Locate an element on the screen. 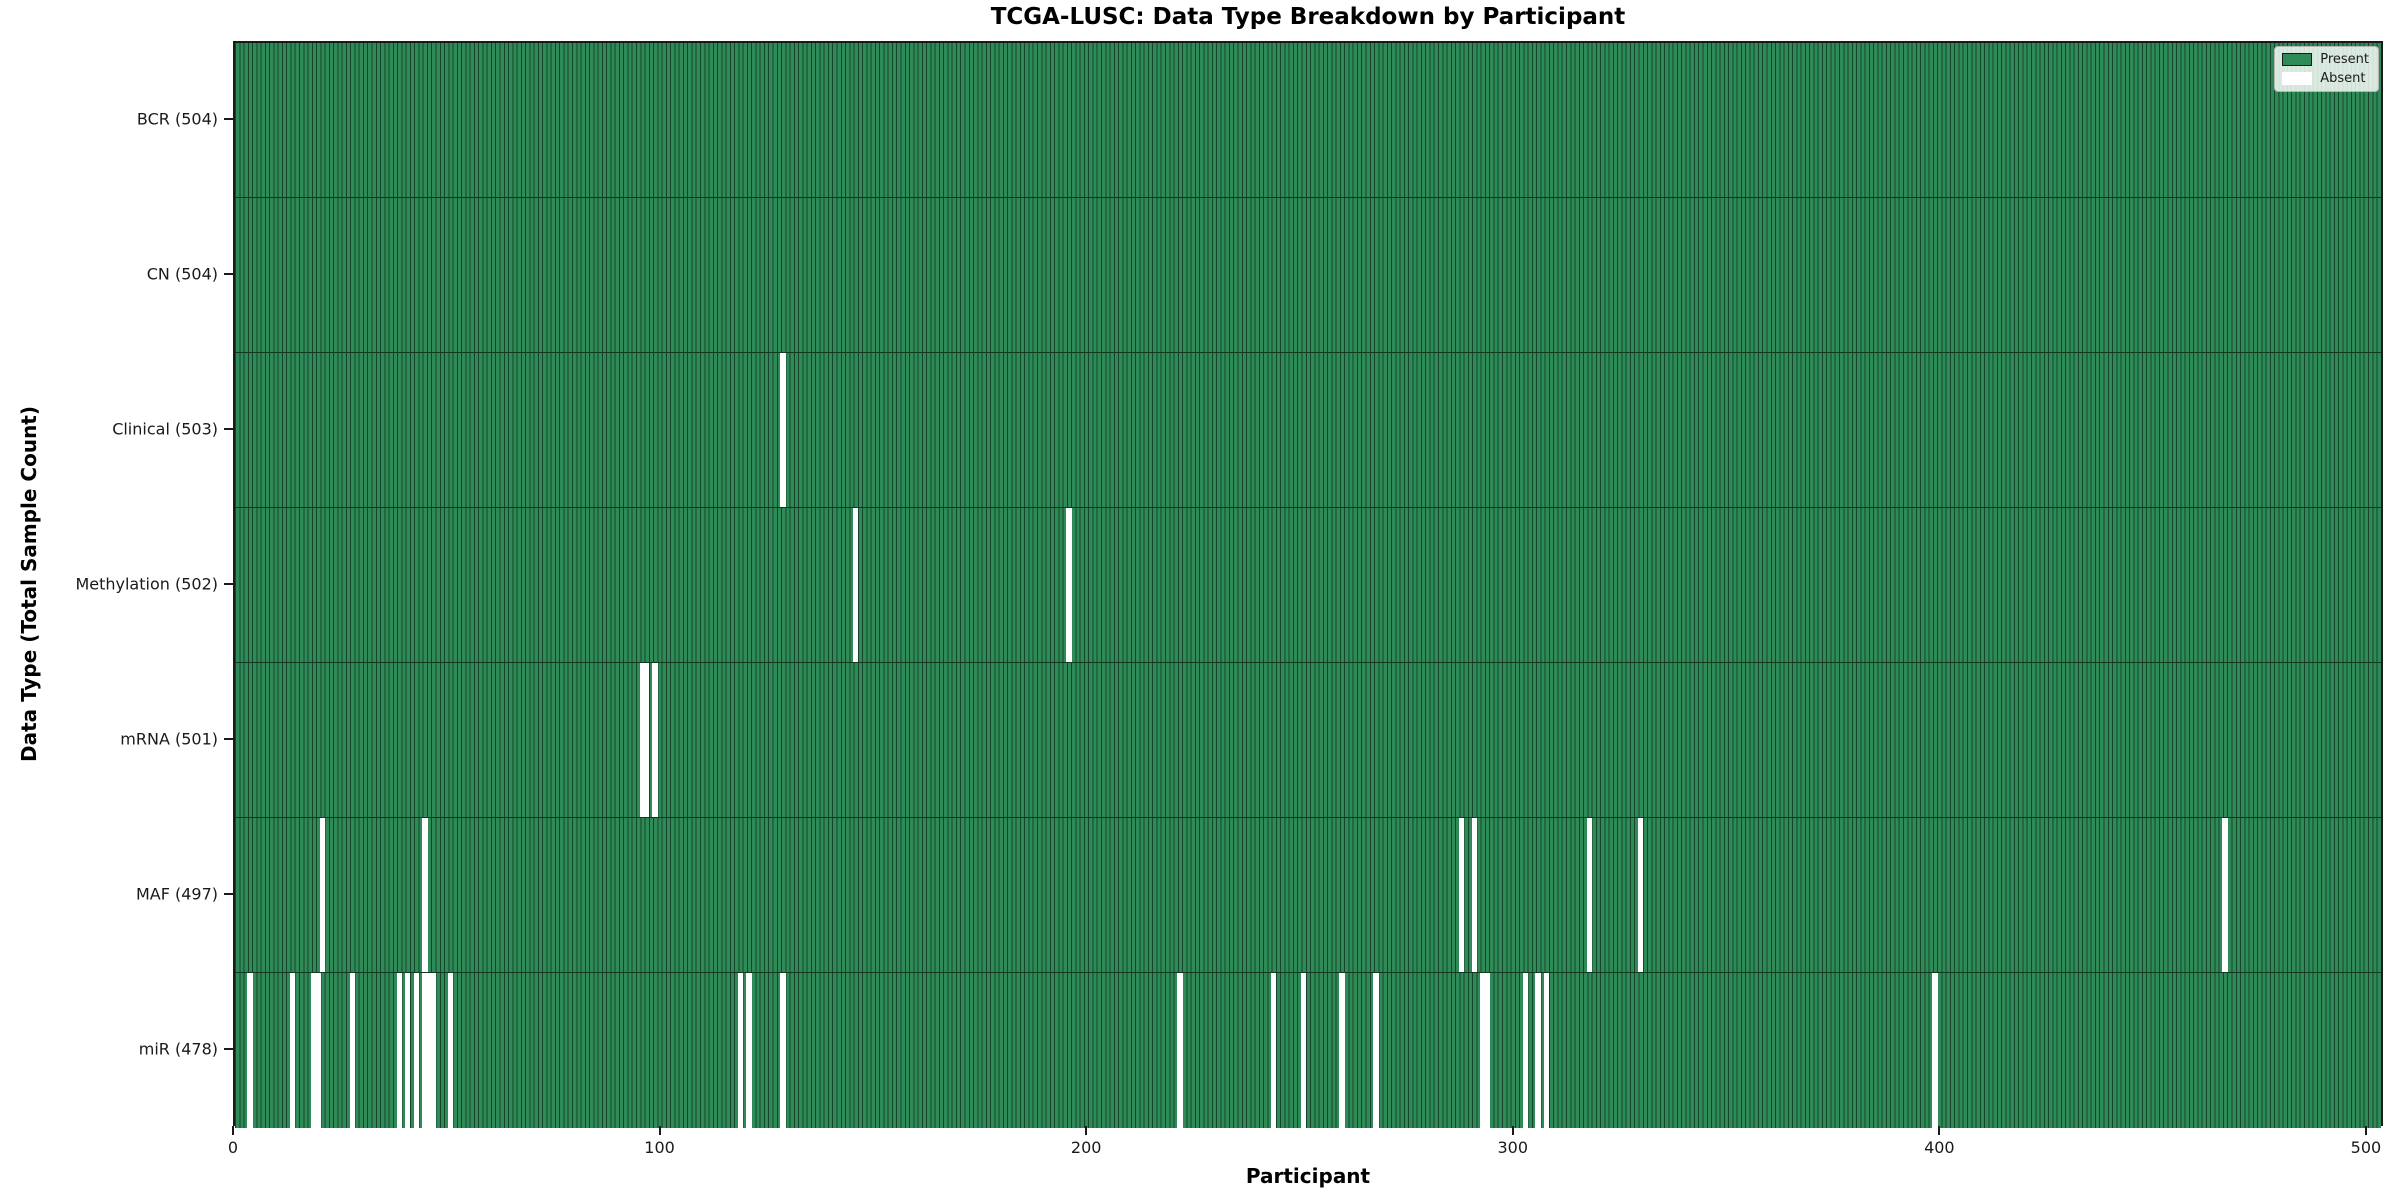 This screenshot has width=2400, height=1200. y-tick-label-Methylation: Methylation (502) is located at coordinates (146, 583).